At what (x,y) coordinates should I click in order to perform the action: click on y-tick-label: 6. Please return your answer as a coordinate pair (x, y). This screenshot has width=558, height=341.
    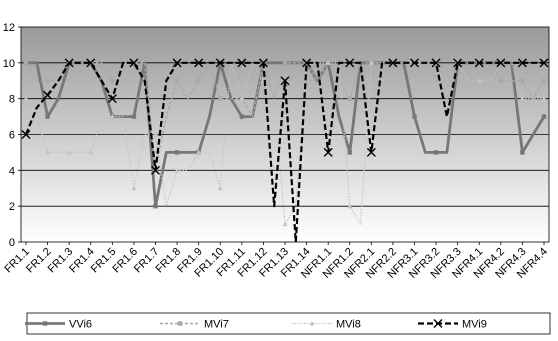
    Looking at the image, I should click on (12, 136).